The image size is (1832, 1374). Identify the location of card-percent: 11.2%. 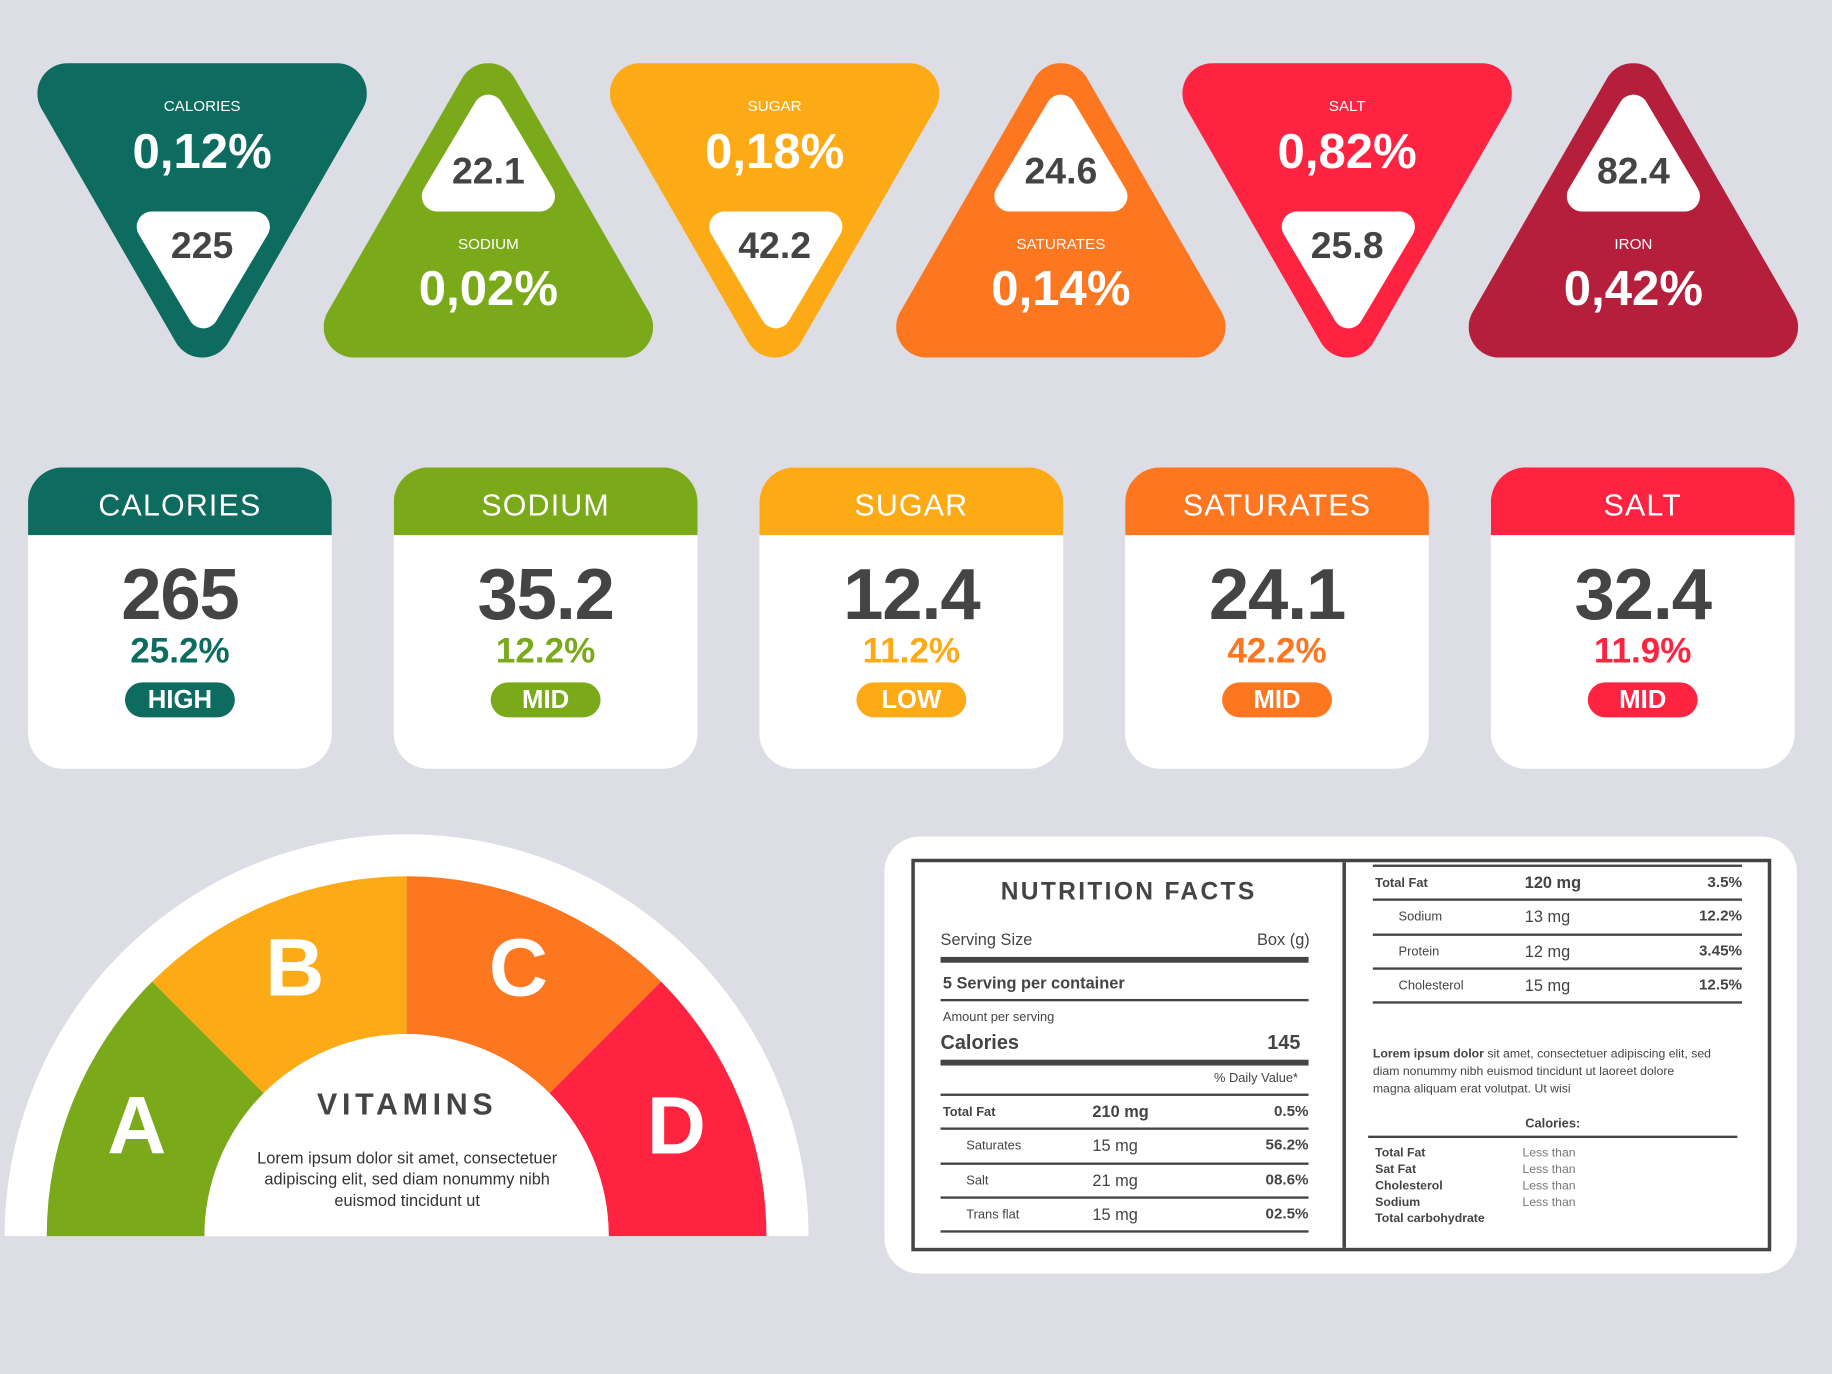
(911, 651).